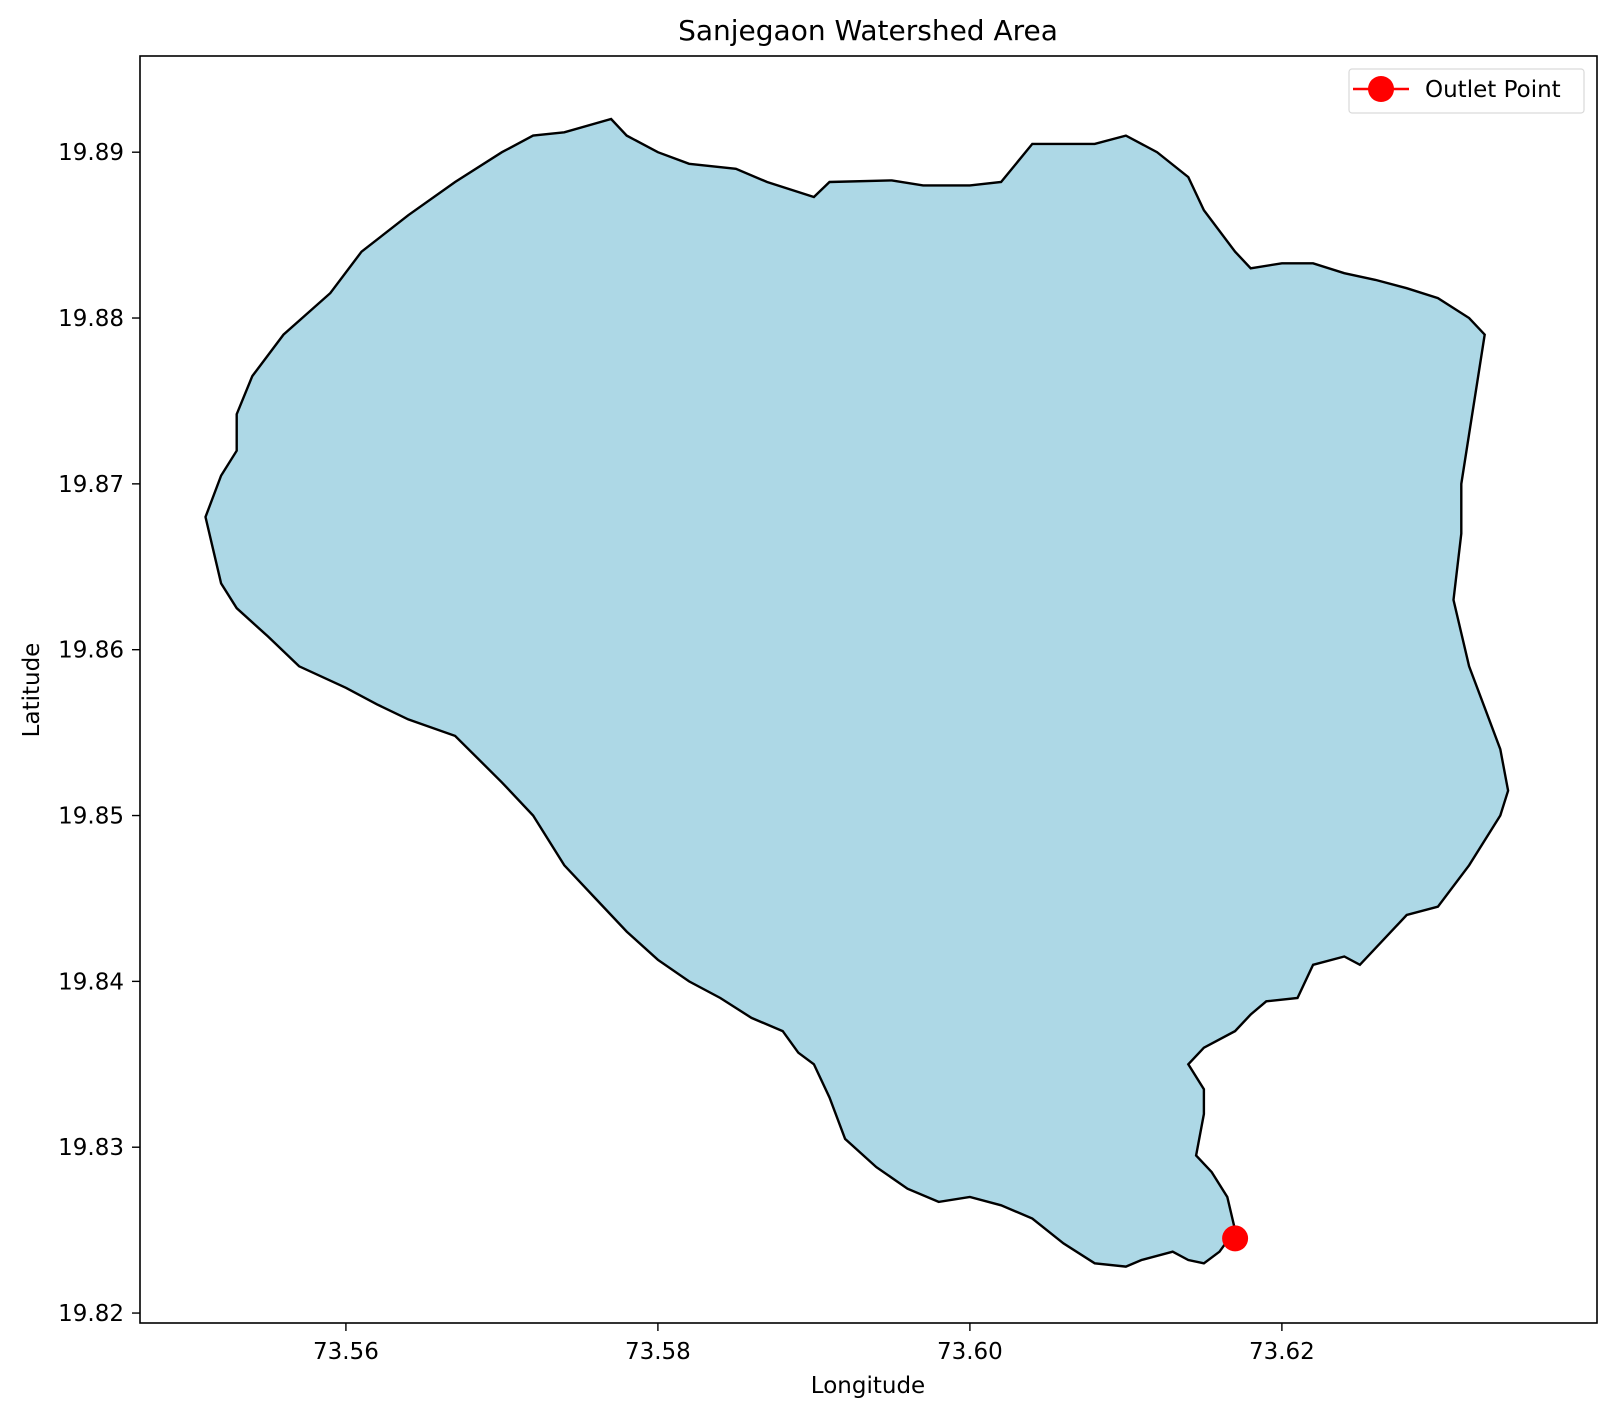 Image resolution: width=1614 pixels, height=1417 pixels. Describe the element at coordinates (32, 690) in the screenshot. I see `y-axis-label: Latitude` at that location.